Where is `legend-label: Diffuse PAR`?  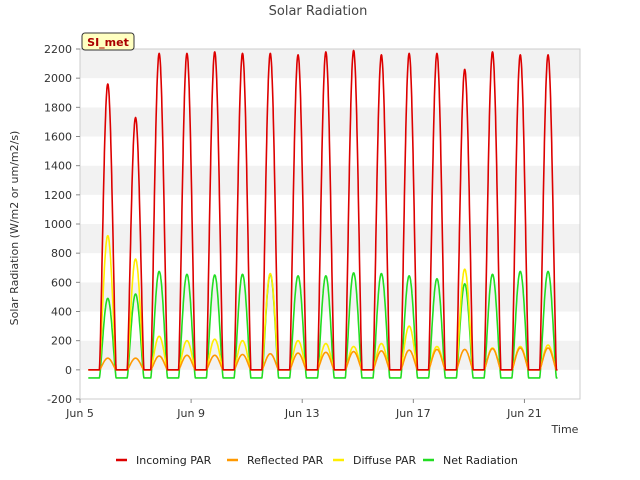
legend-label: Diffuse PAR is located at coordinates (385, 460).